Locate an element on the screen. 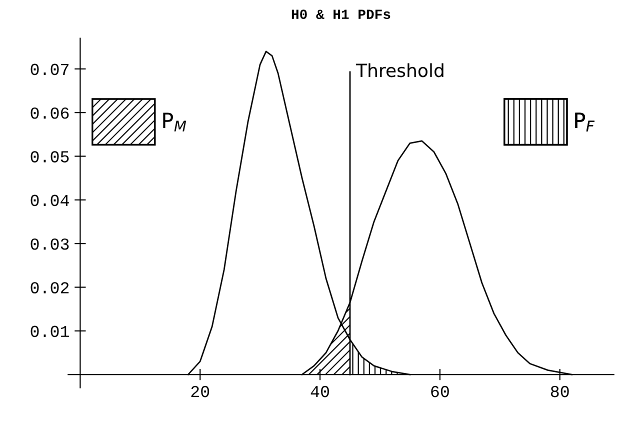 Image resolution: width=620 pixels, height=426 pixels. y-tick-label: 0.02 is located at coordinates (49, 288).